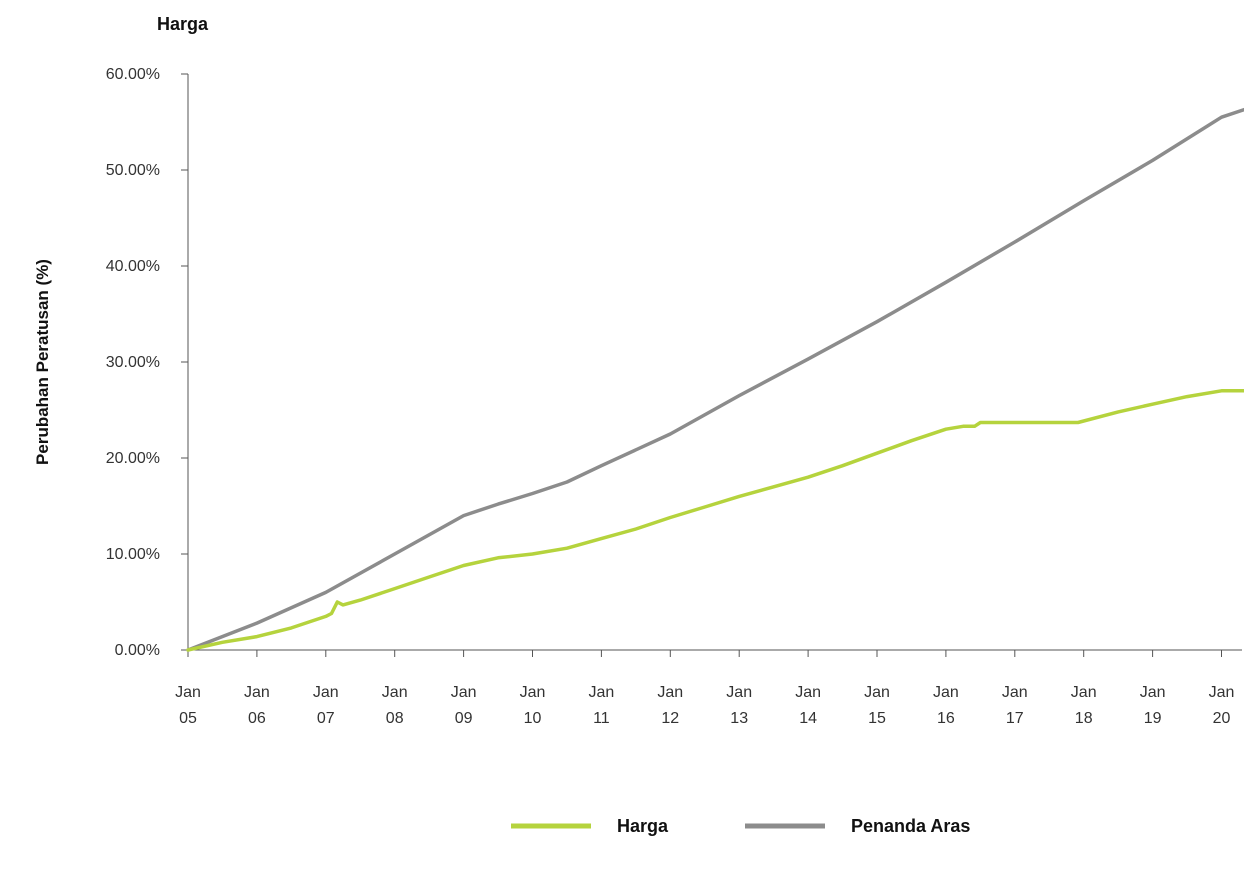 The height and width of the screenshot is (870, 1244). What do you see at coordinates (133, 458) in the screenshot?
I see `y-tick-label: 20.00%` at bounding box center [133, 458].